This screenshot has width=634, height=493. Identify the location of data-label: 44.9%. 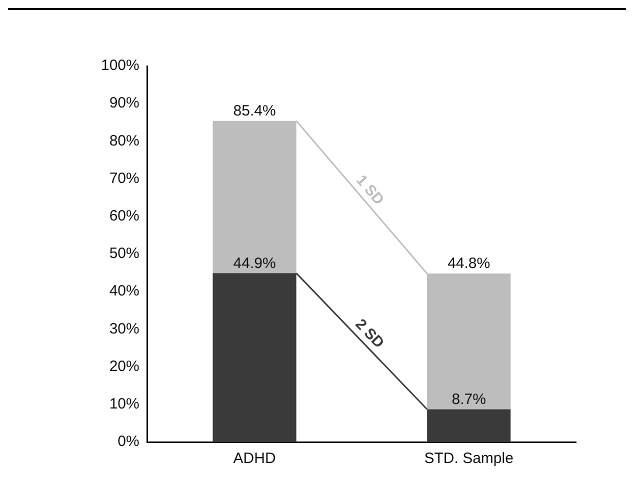
(254, 263).